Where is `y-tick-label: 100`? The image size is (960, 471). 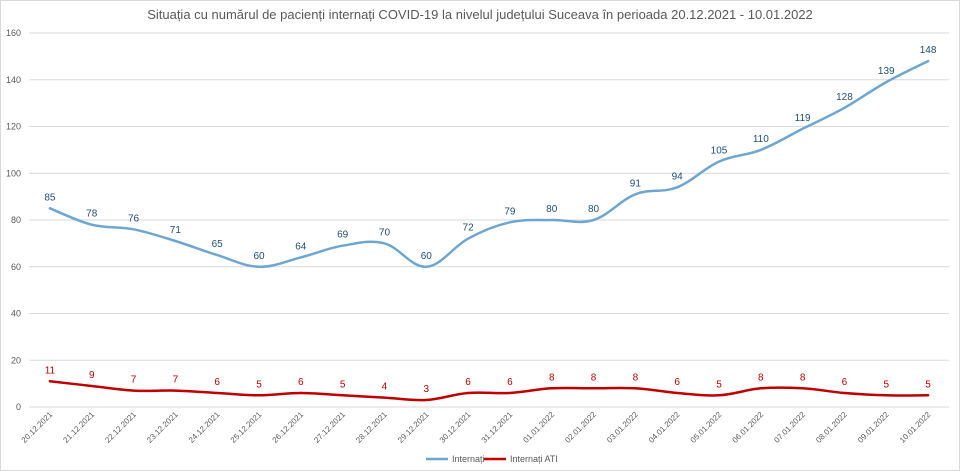
y-tick-label: 100 is located at coordinates (13, 173).